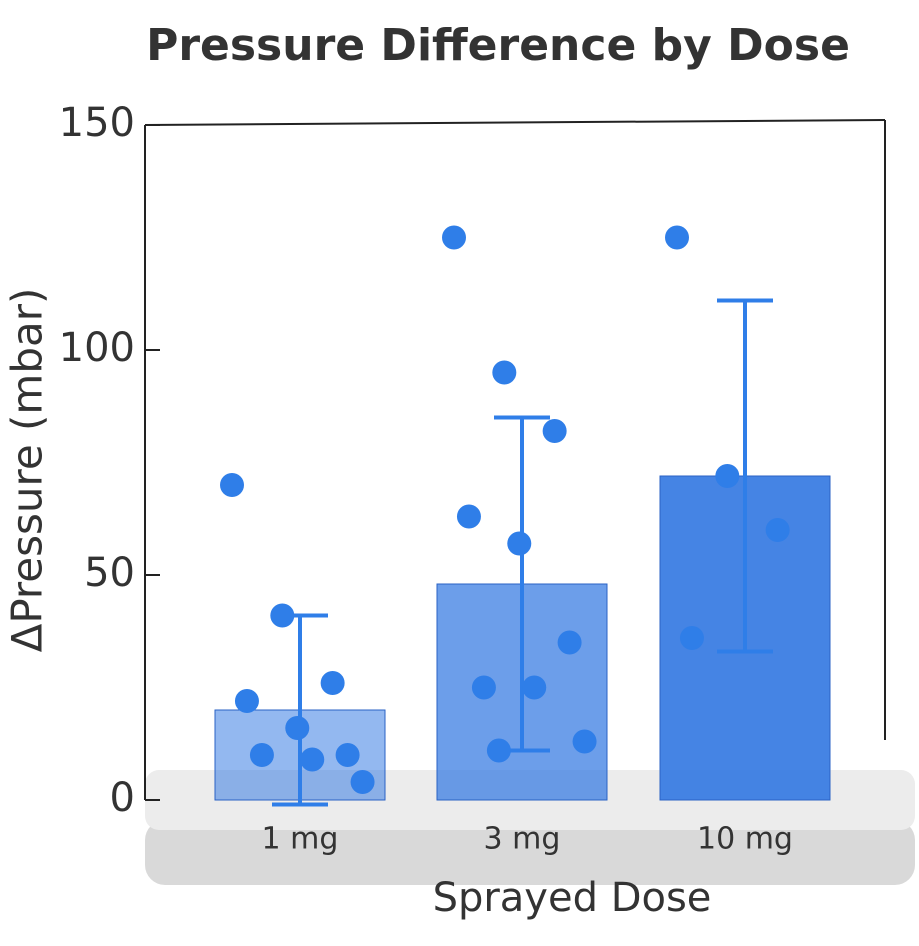 The height and width of the screenshot is (946, 919). What do you see at coordinates (97, 348) in the screenshot?
I see `y-tick-label: 100` at bounding box center [97, 348].